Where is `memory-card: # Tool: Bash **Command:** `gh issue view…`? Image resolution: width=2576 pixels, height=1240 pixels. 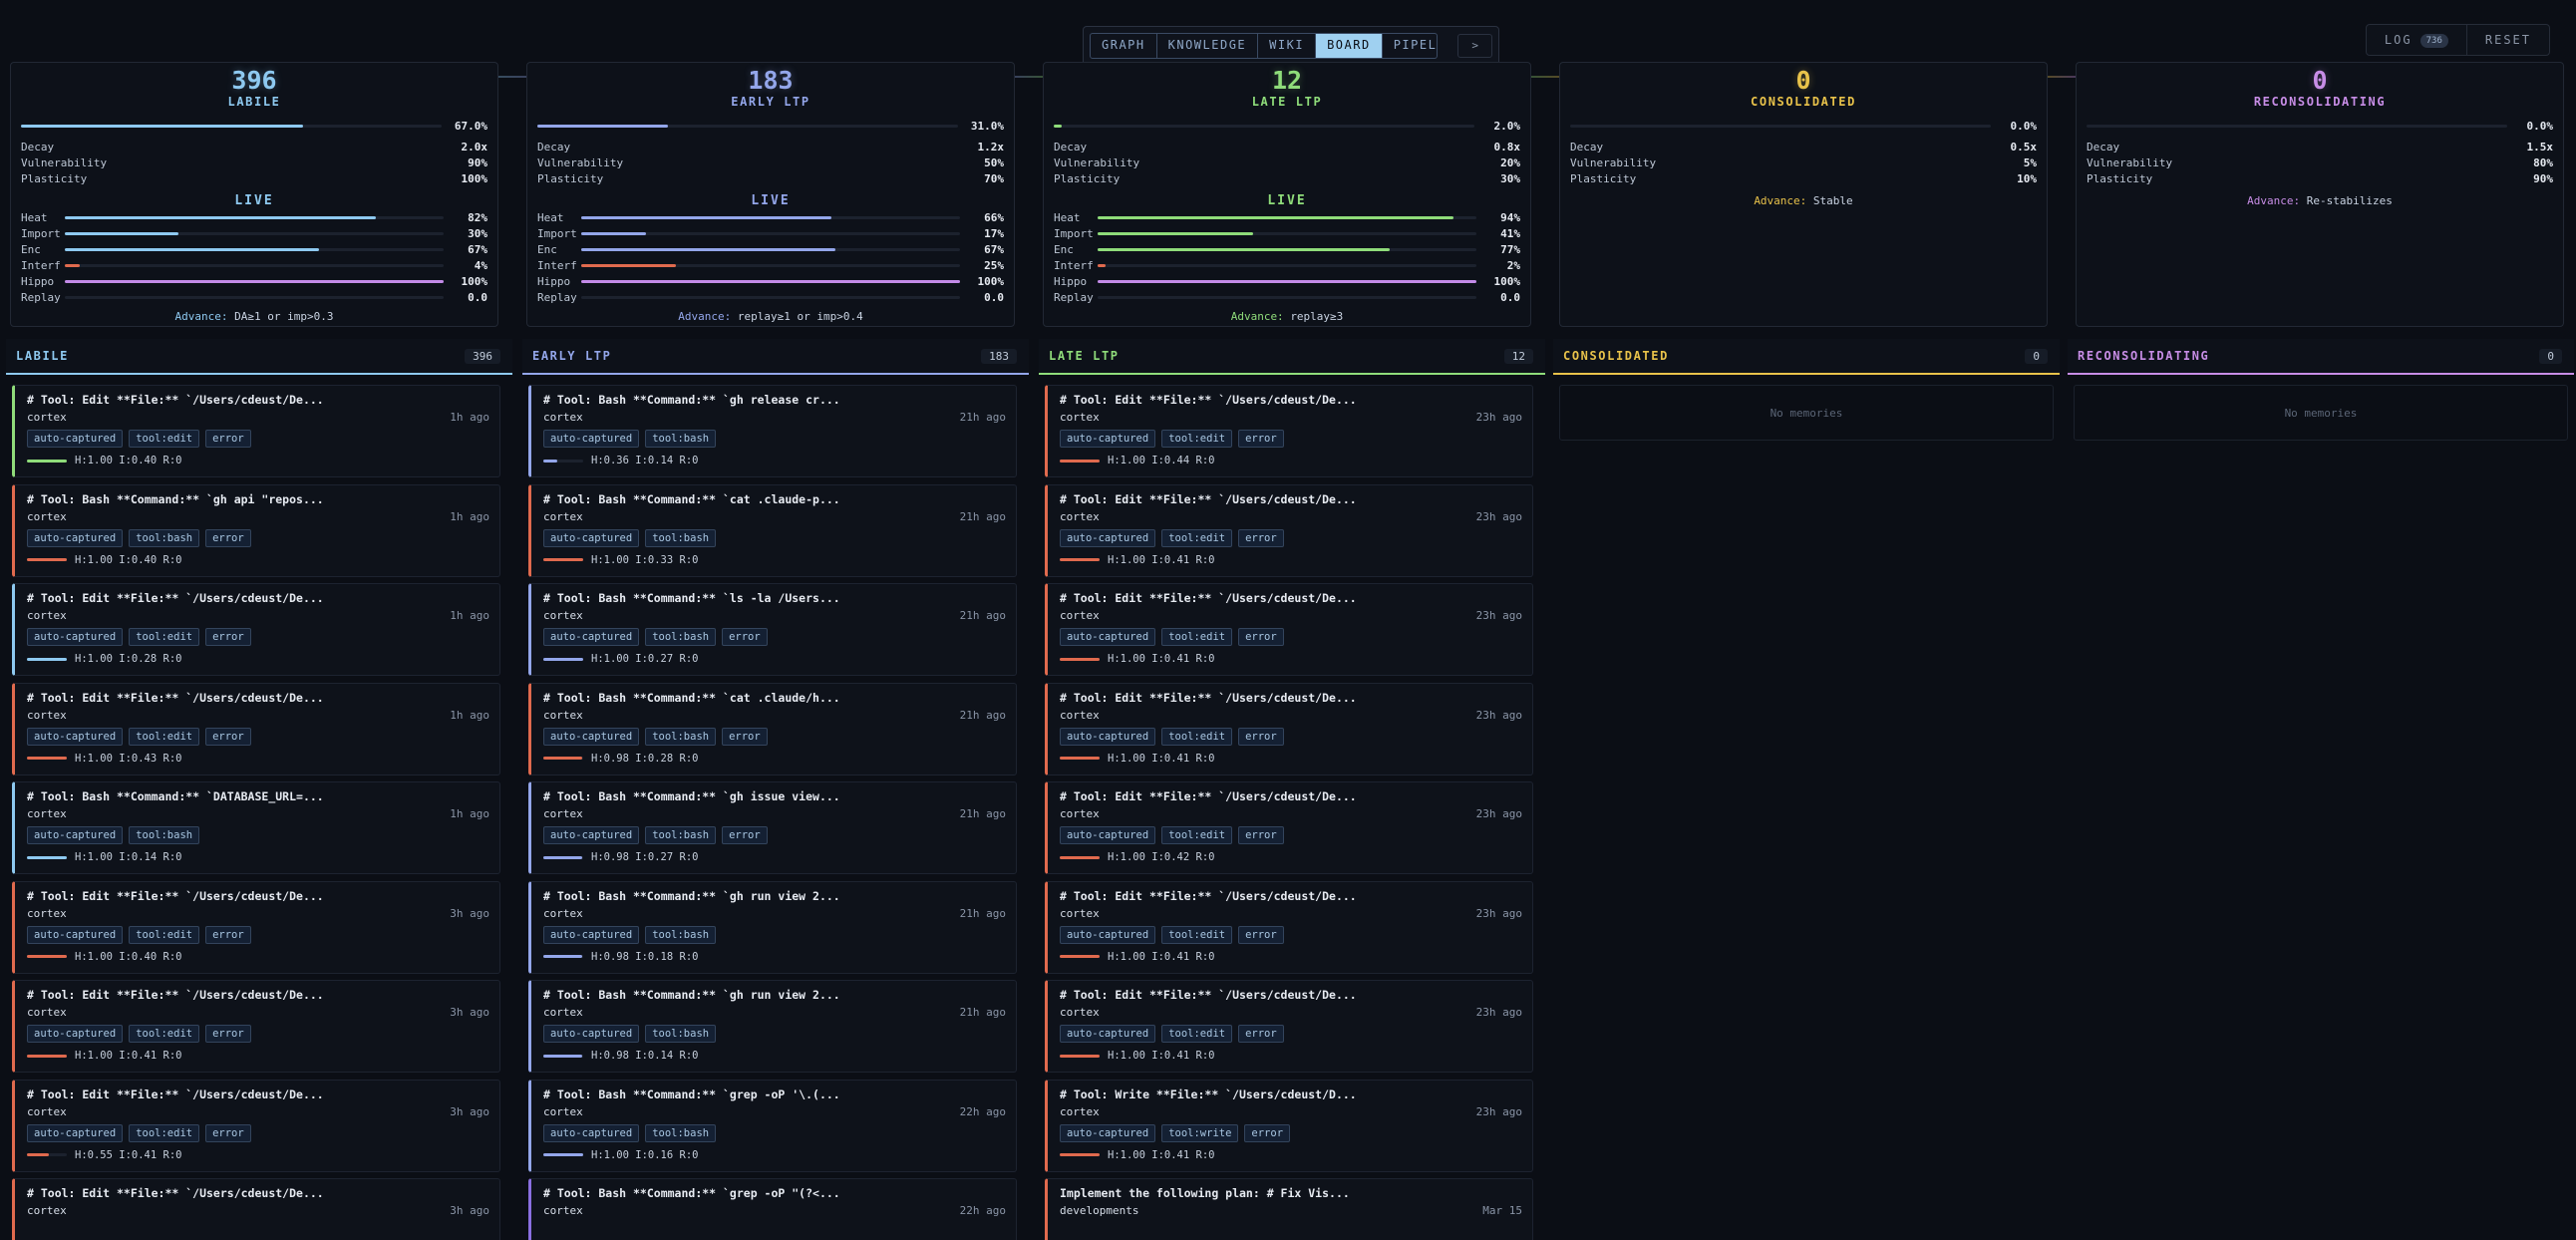 memory-card: # Tool: Bash **Command:** `gh issue view… is located at coordinates (772, 827).